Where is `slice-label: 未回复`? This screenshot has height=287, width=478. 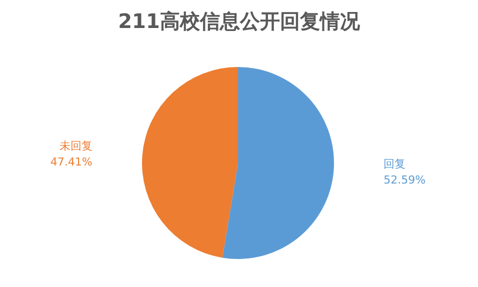 slice-label: 未回复 is located at coordinates (75, 145).